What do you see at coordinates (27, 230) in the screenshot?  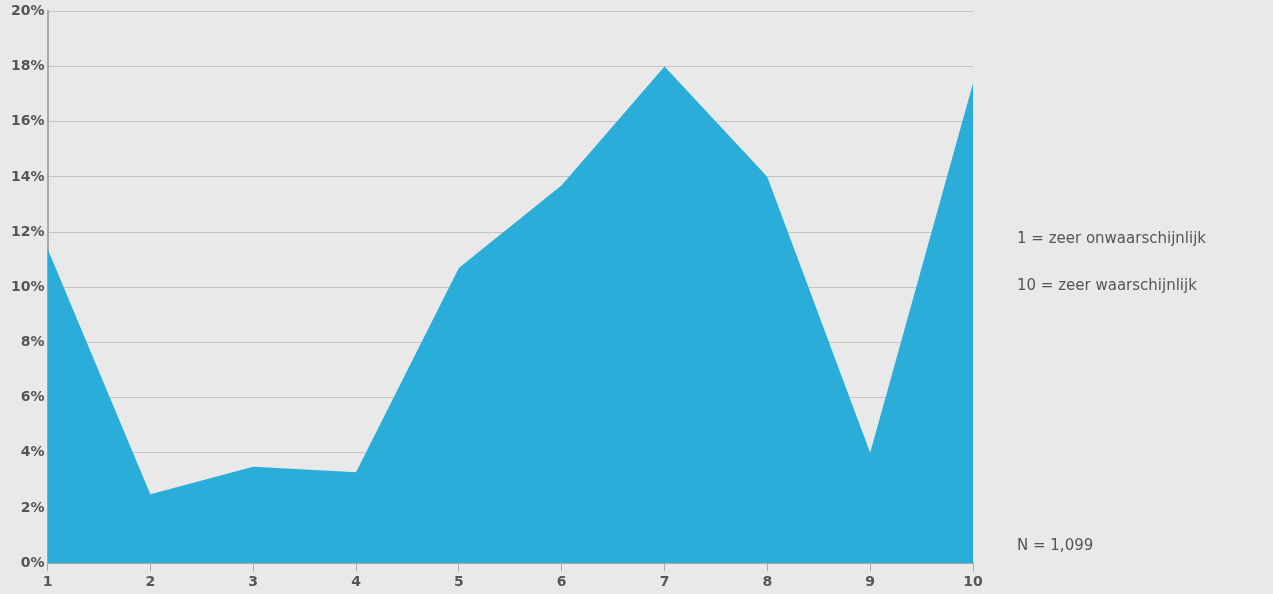 I see `y-tick-label: 12%` at bounding box center [27, 230].